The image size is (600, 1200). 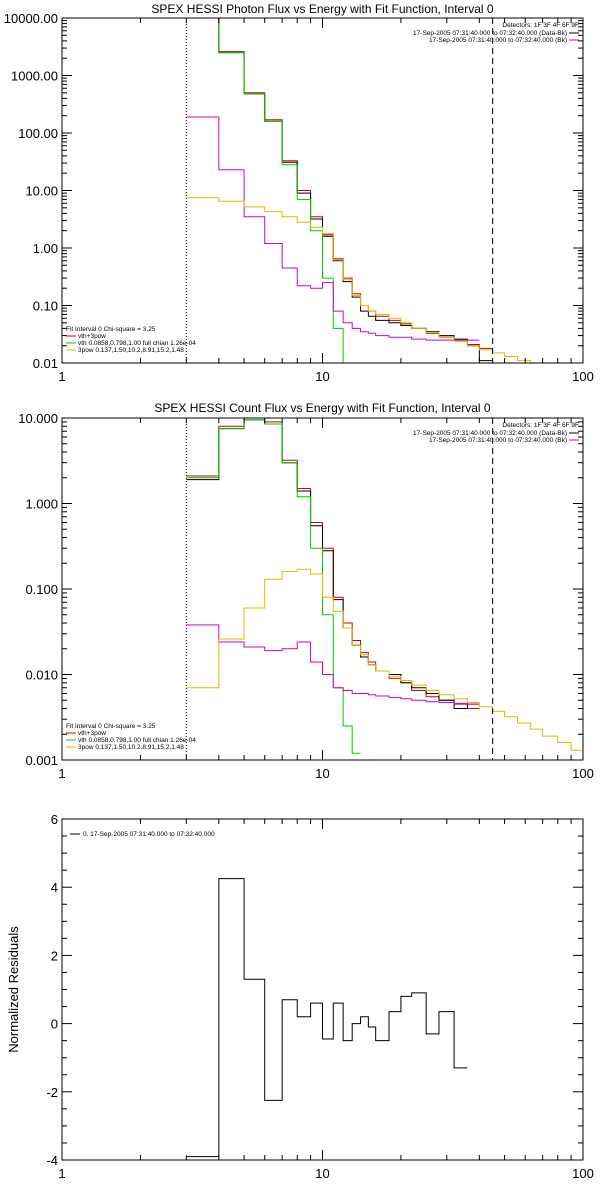 What do you see at coordinates (54, 819) in the screenshot?
I see `y-tick-label: 6` at bounding box center [54, 819].